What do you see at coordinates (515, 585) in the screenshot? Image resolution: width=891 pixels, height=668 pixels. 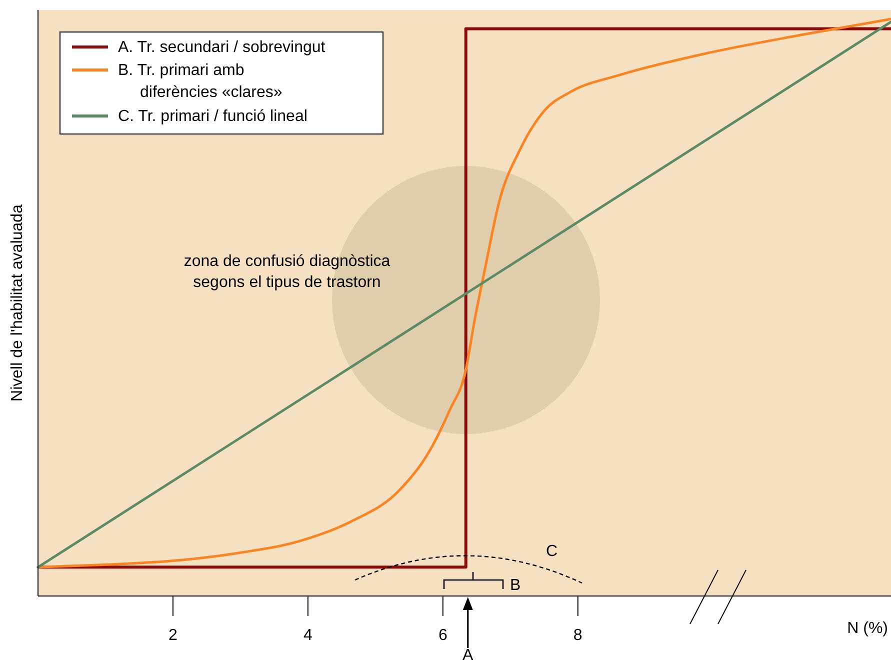 I see `annotation: B` at bounding box center [515, 585].